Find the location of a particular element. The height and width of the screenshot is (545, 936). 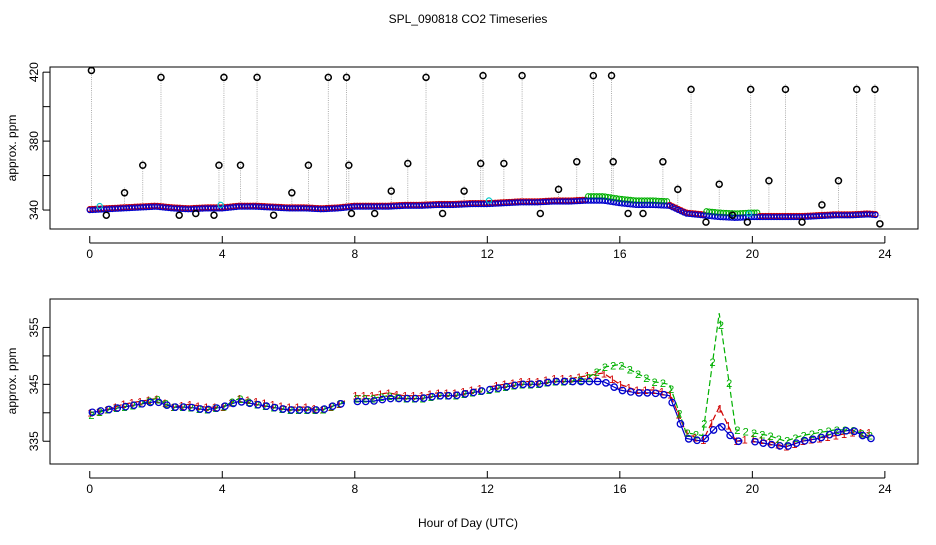

bottom-x-tick-label: 24 is located at coordinates (885, 489).